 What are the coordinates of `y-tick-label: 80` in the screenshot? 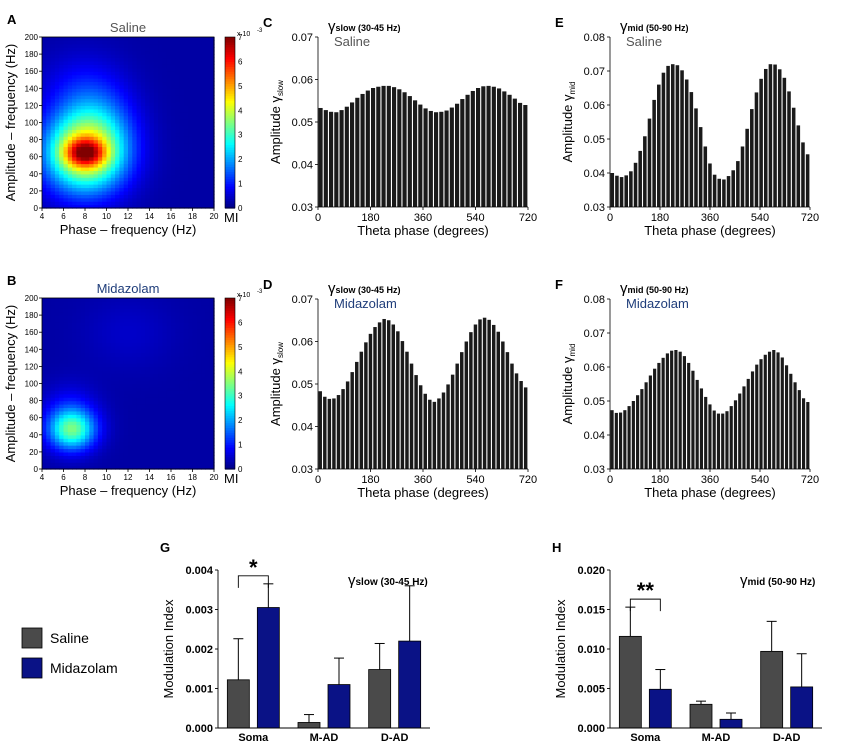 It's located at (33, 401).